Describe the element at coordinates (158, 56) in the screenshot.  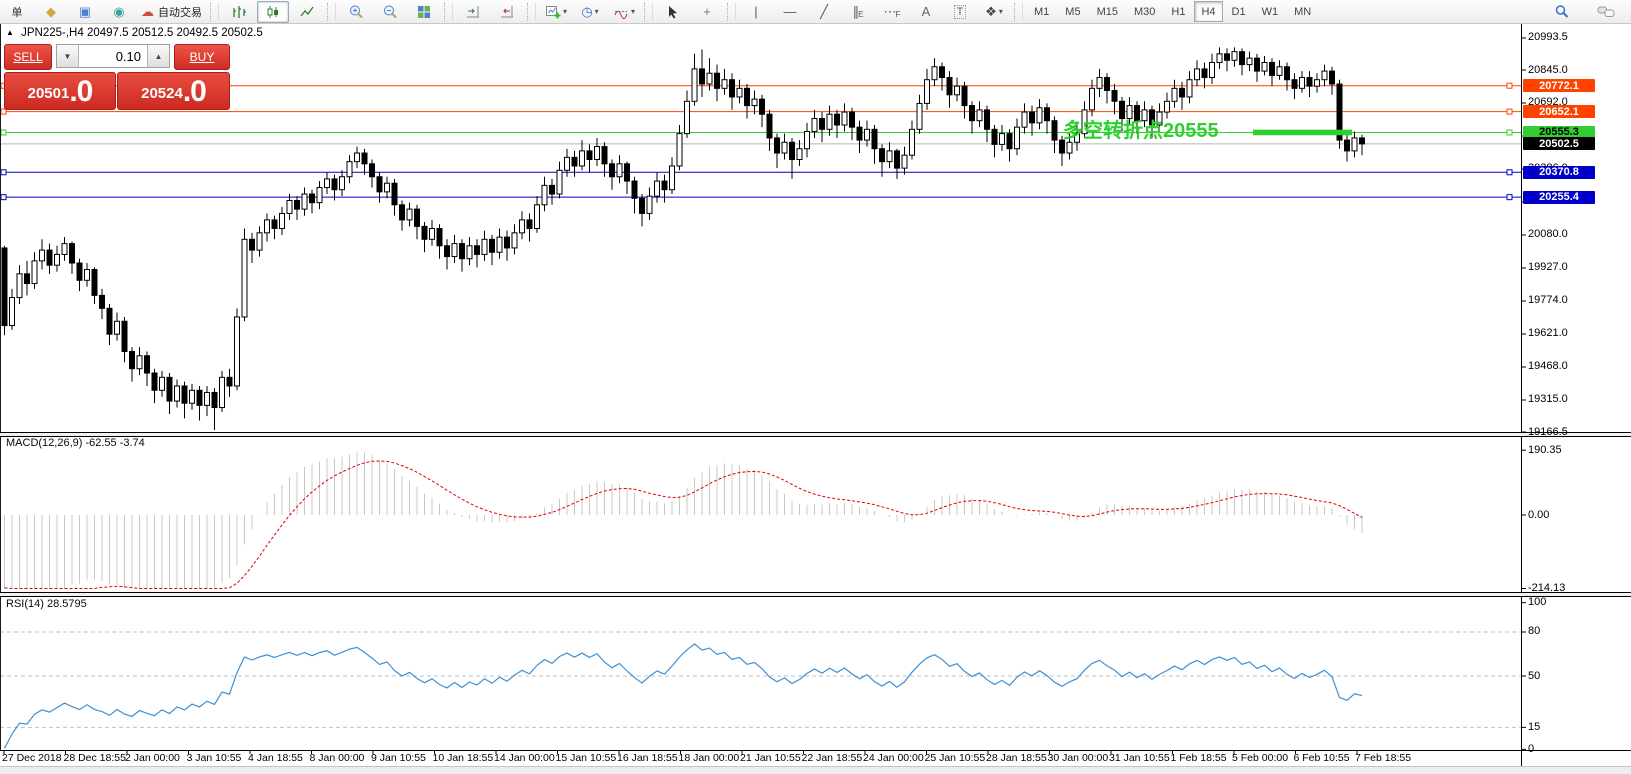
I see `volume-increase-icon: ▲` at that location.